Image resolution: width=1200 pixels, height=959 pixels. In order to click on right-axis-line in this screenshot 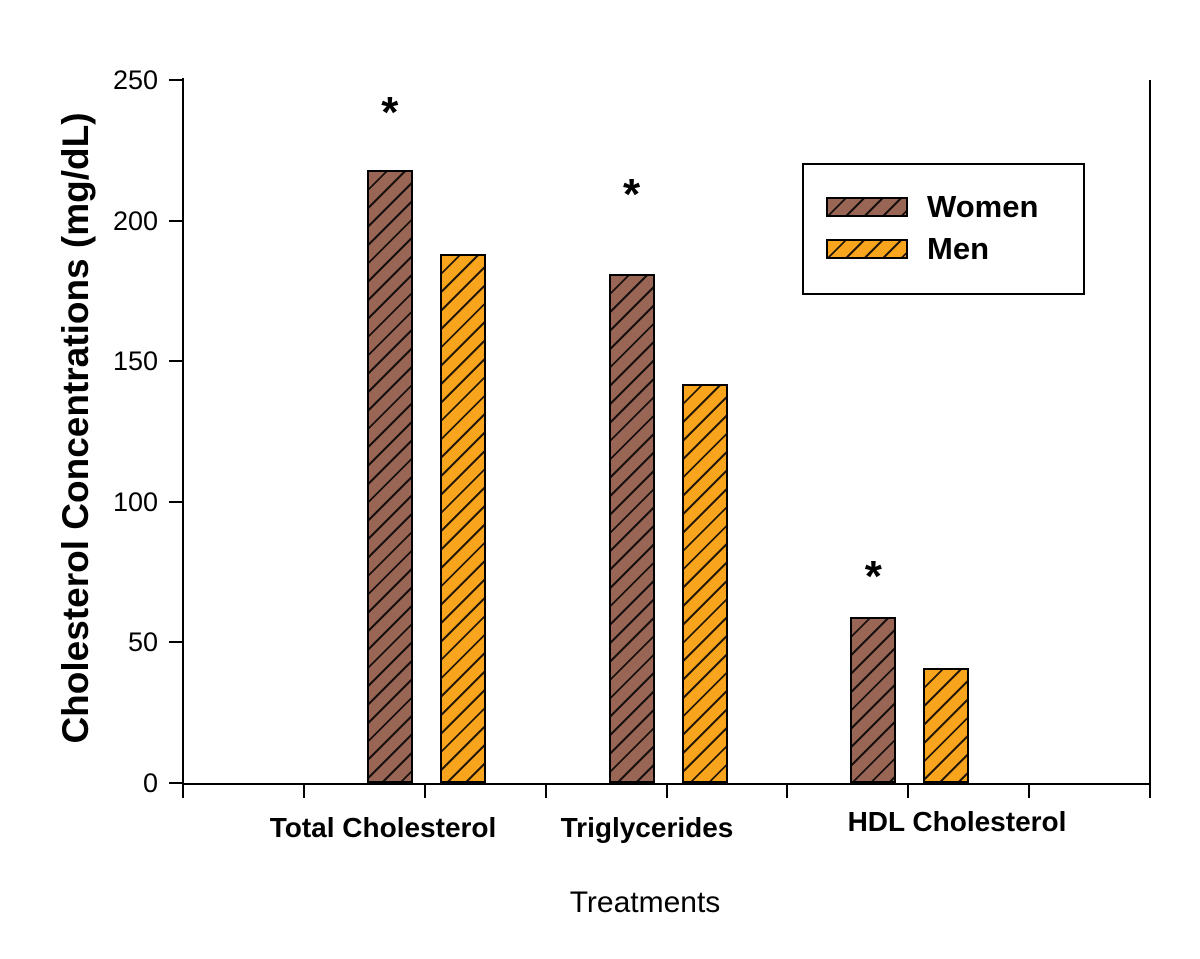, I will do `click(1150, 432)`.